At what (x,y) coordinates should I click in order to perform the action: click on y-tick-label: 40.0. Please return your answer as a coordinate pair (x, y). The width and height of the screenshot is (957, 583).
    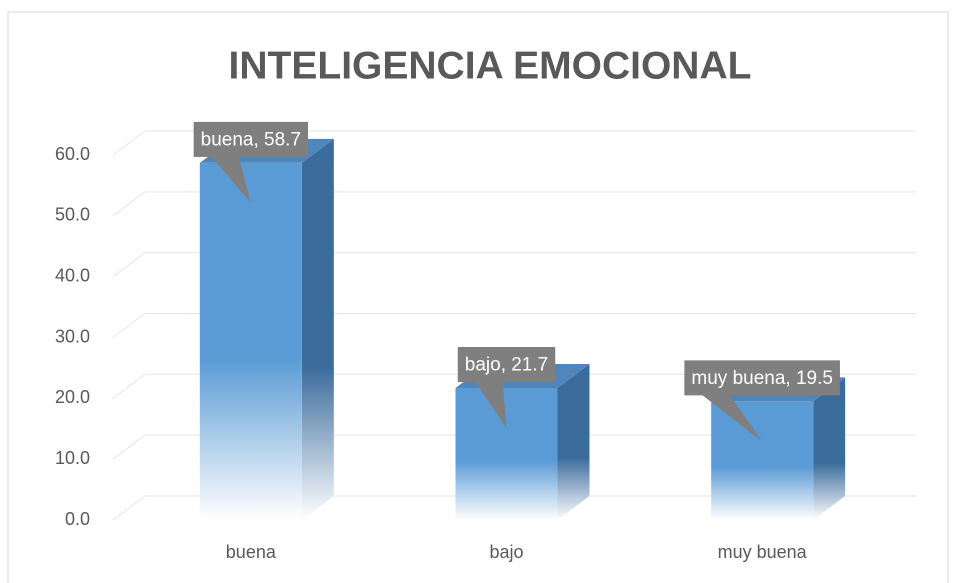
    Looking at the image, I should click on (72, 275).